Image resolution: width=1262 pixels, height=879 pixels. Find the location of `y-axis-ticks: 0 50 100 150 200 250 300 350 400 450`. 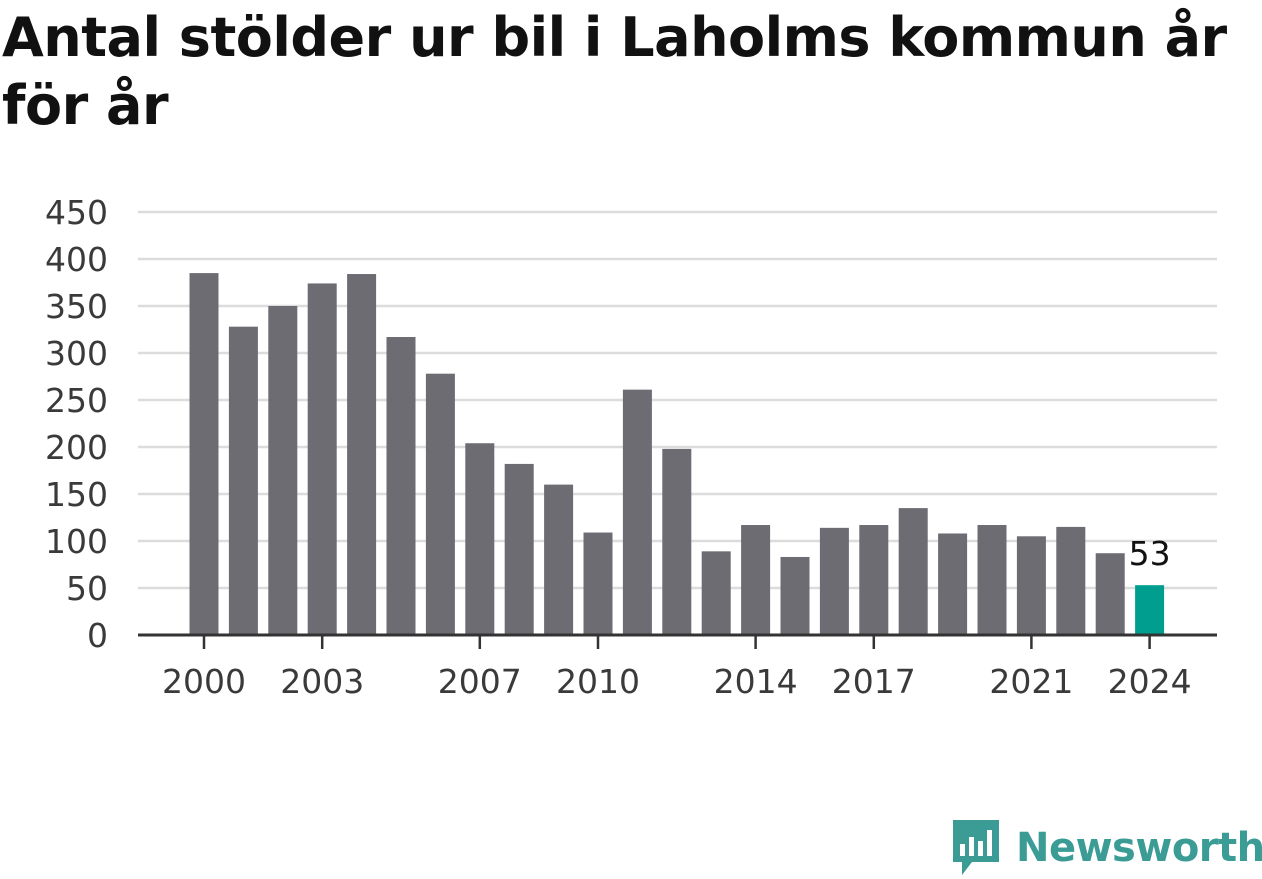

y-axis-ticks: 0 50 100 150 200 250 300 350 400 450 is located at coordinates (76, 424).